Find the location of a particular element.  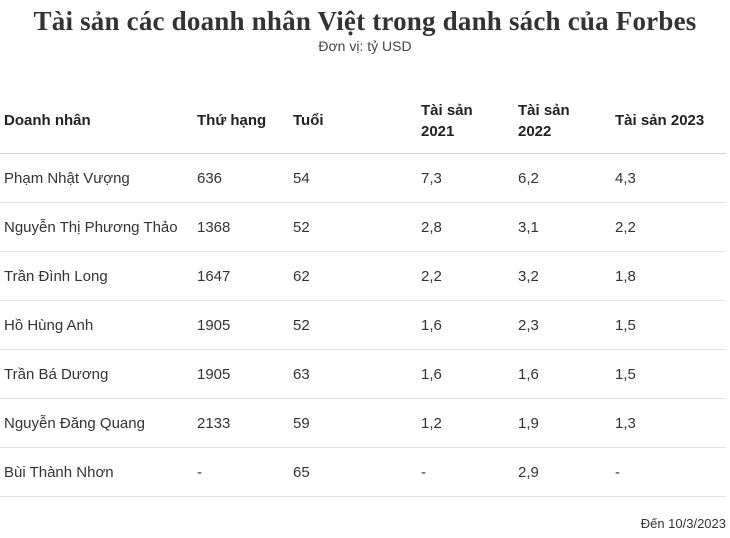

column-header-rank: Thứ hạng is located at coordinates (241, 121).